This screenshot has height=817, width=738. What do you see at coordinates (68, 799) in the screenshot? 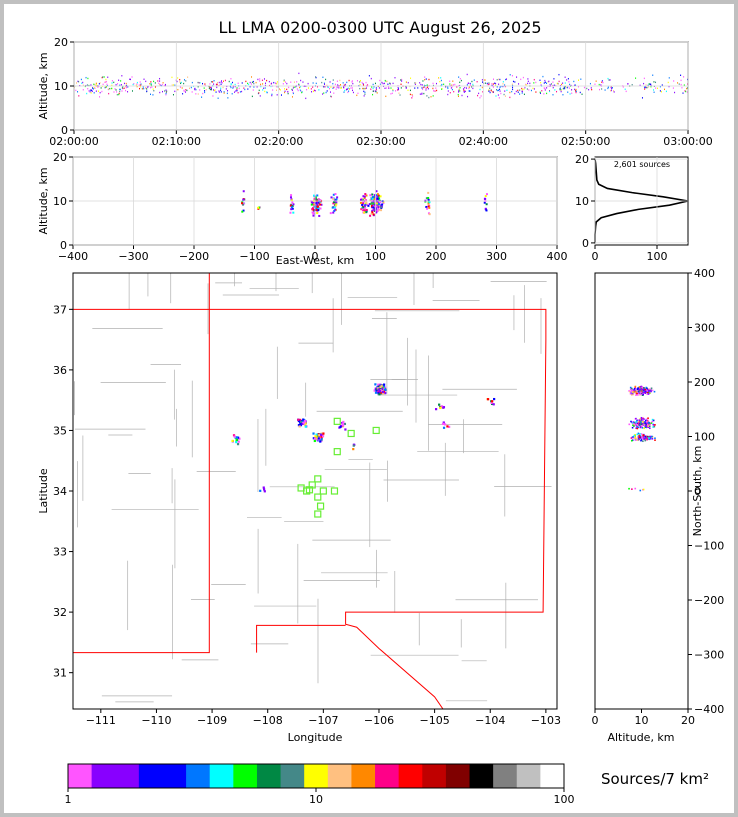
I see `colorbar-tick-label: 1` at bounding box center [68, 799].